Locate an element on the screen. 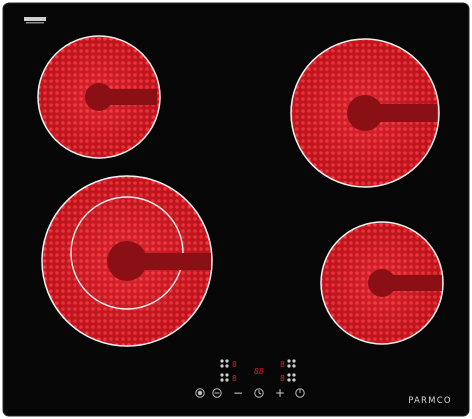 The height and width of the screenshot is (419, 472). lock-button is located at coordinates (217, 393).